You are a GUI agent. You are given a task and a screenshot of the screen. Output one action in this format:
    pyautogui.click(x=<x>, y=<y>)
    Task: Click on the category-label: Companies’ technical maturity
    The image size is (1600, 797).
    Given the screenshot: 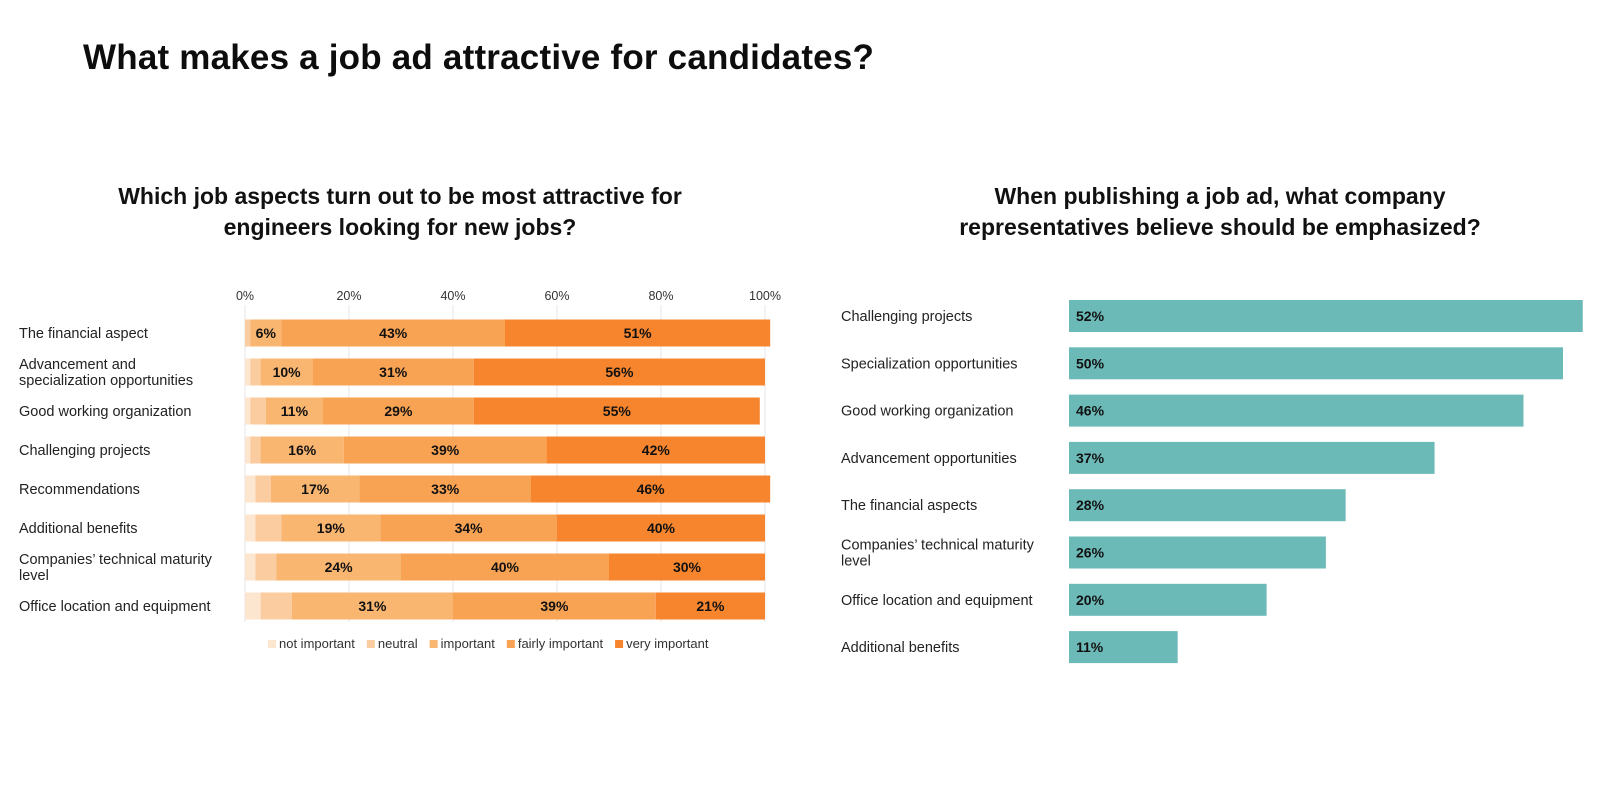 What is the action you would take?
    pyautogui.click(x=938, y=546)
    